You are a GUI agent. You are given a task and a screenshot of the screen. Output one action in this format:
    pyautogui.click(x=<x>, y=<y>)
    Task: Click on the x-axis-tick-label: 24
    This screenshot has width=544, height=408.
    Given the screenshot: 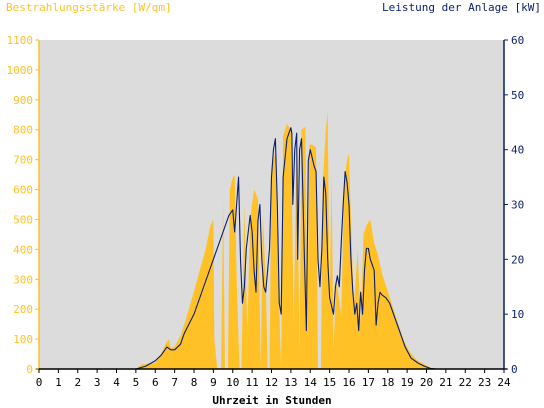 What is the action you would take?
    pyautogui.click(x=504, y=382)
    